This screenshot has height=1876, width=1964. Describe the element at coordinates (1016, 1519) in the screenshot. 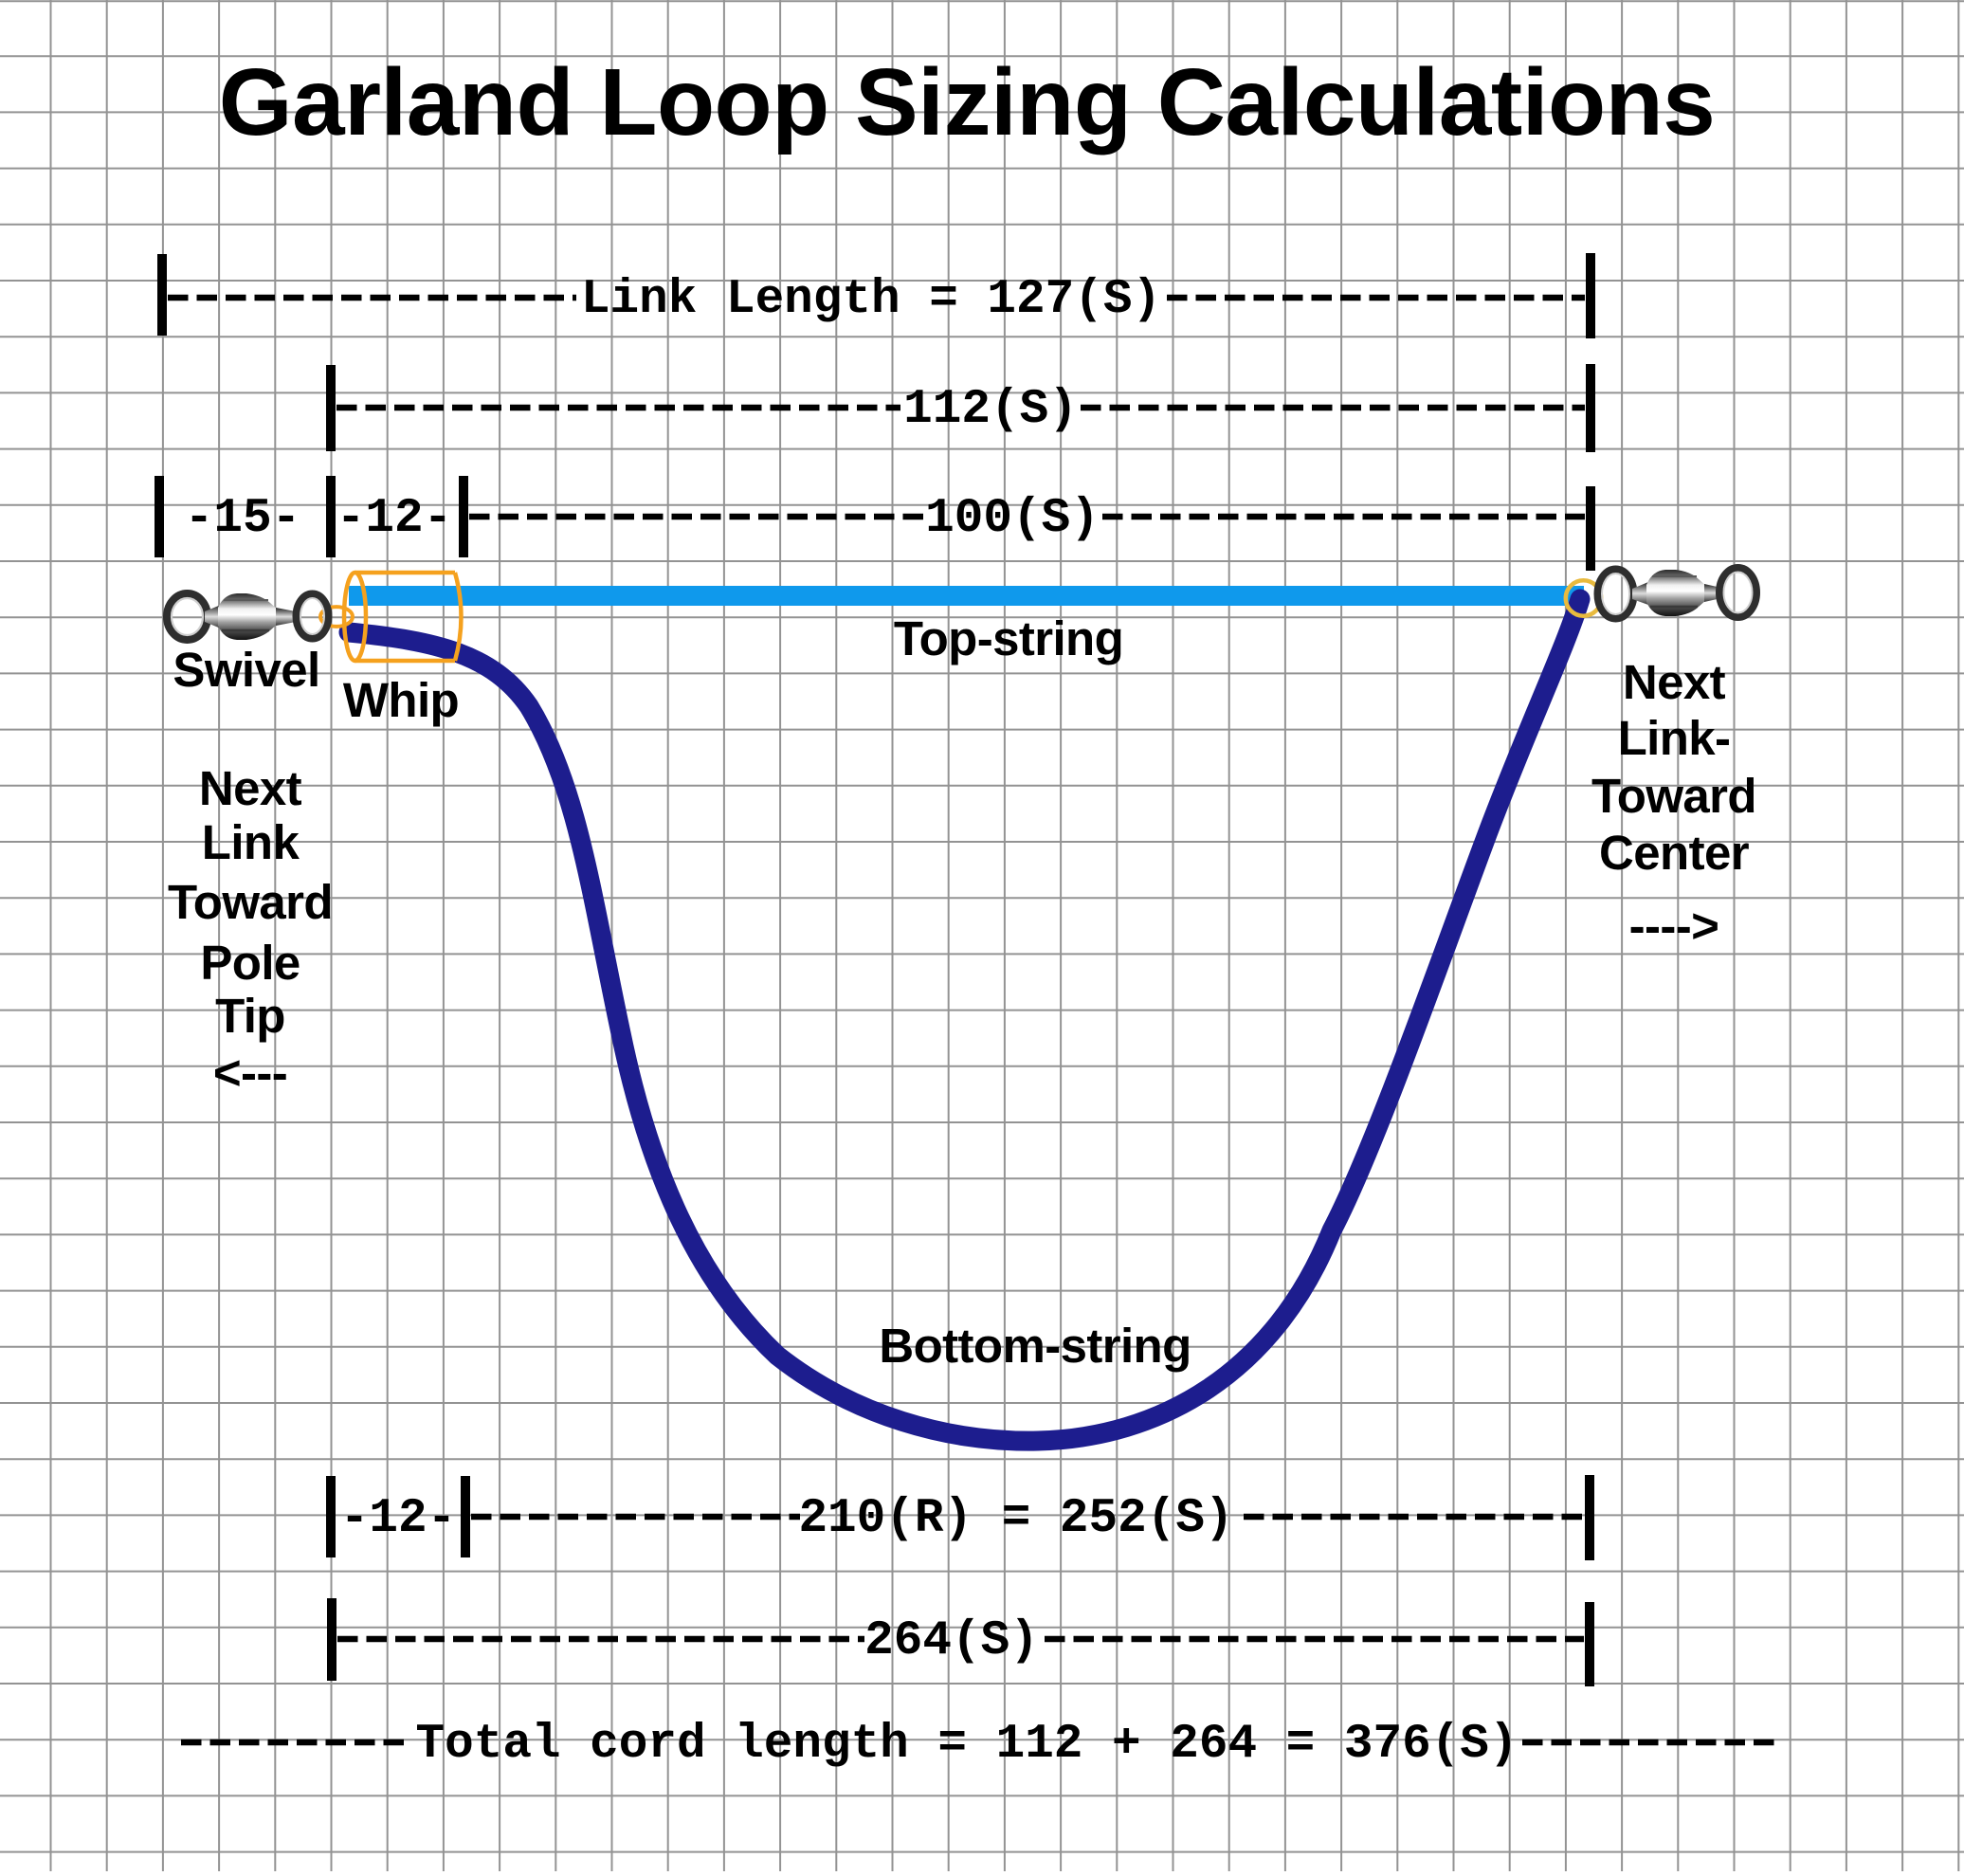

I see `svg-text: 210(R) = 252(S)` at that location.